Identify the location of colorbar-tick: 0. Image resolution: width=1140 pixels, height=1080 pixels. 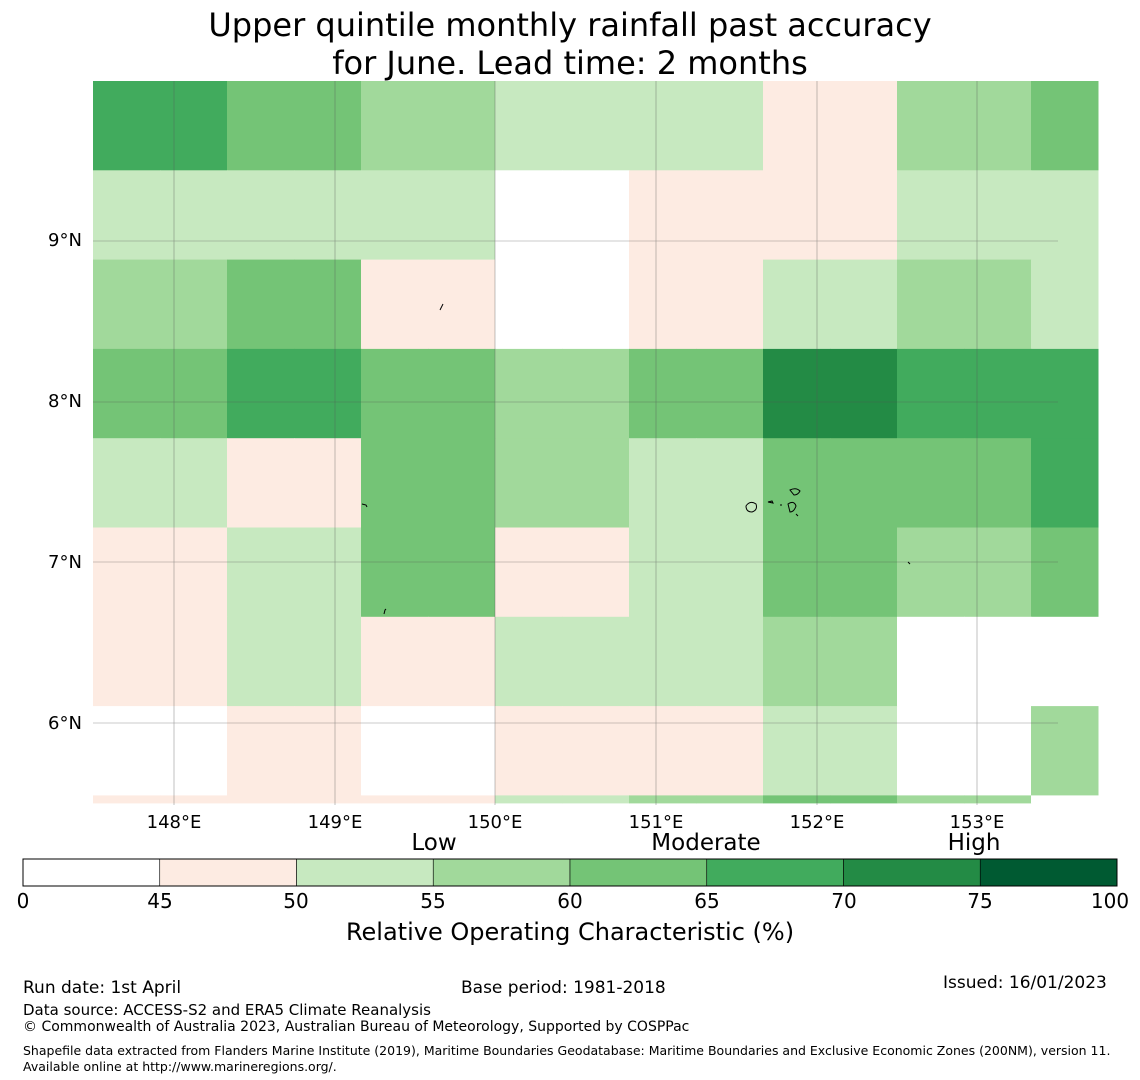
(23, 901).